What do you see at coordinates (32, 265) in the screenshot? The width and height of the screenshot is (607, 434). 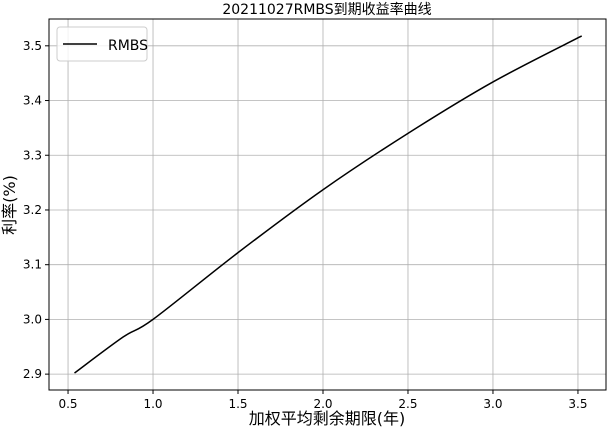 I see `y-tick-label: 3.1` at bounding box center [32, 265].